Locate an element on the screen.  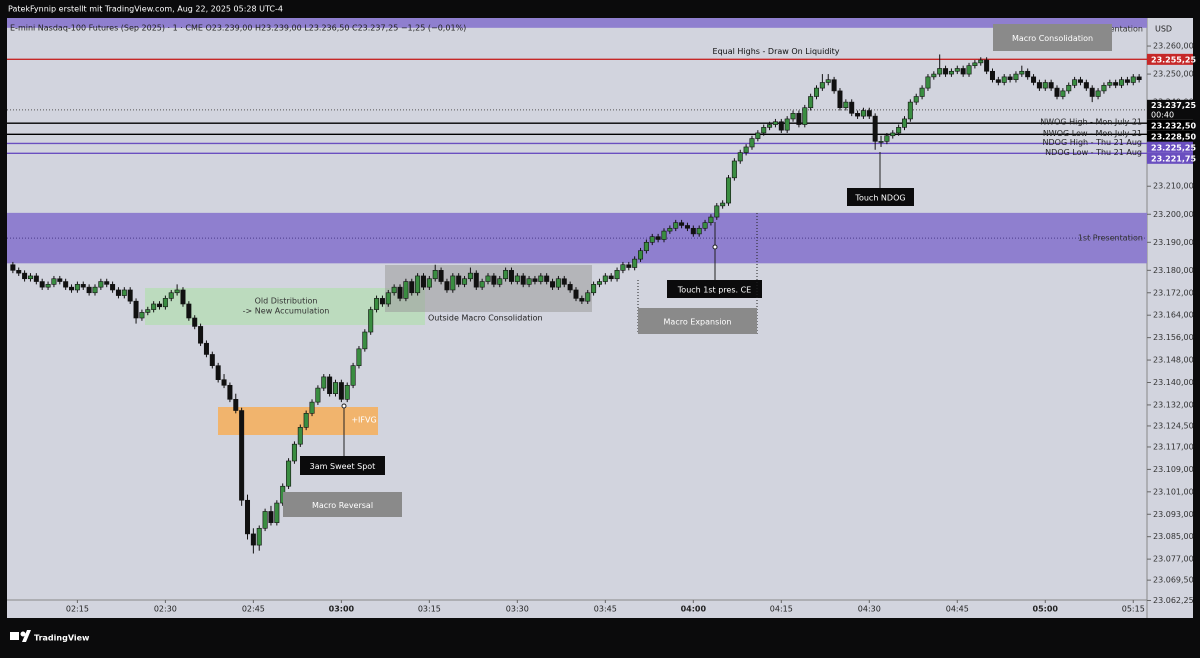
footer-logo-text: TradingView is located at coordinates (62, 638).